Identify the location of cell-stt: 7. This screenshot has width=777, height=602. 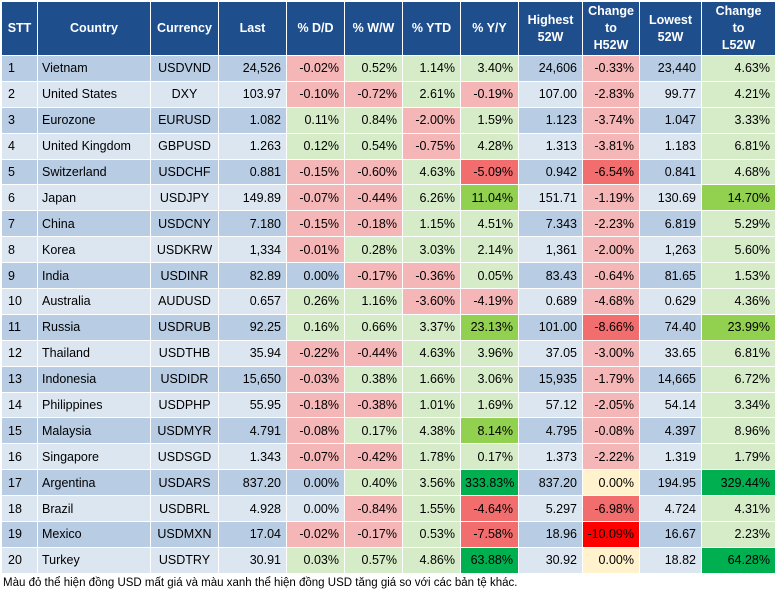
(19, 224).